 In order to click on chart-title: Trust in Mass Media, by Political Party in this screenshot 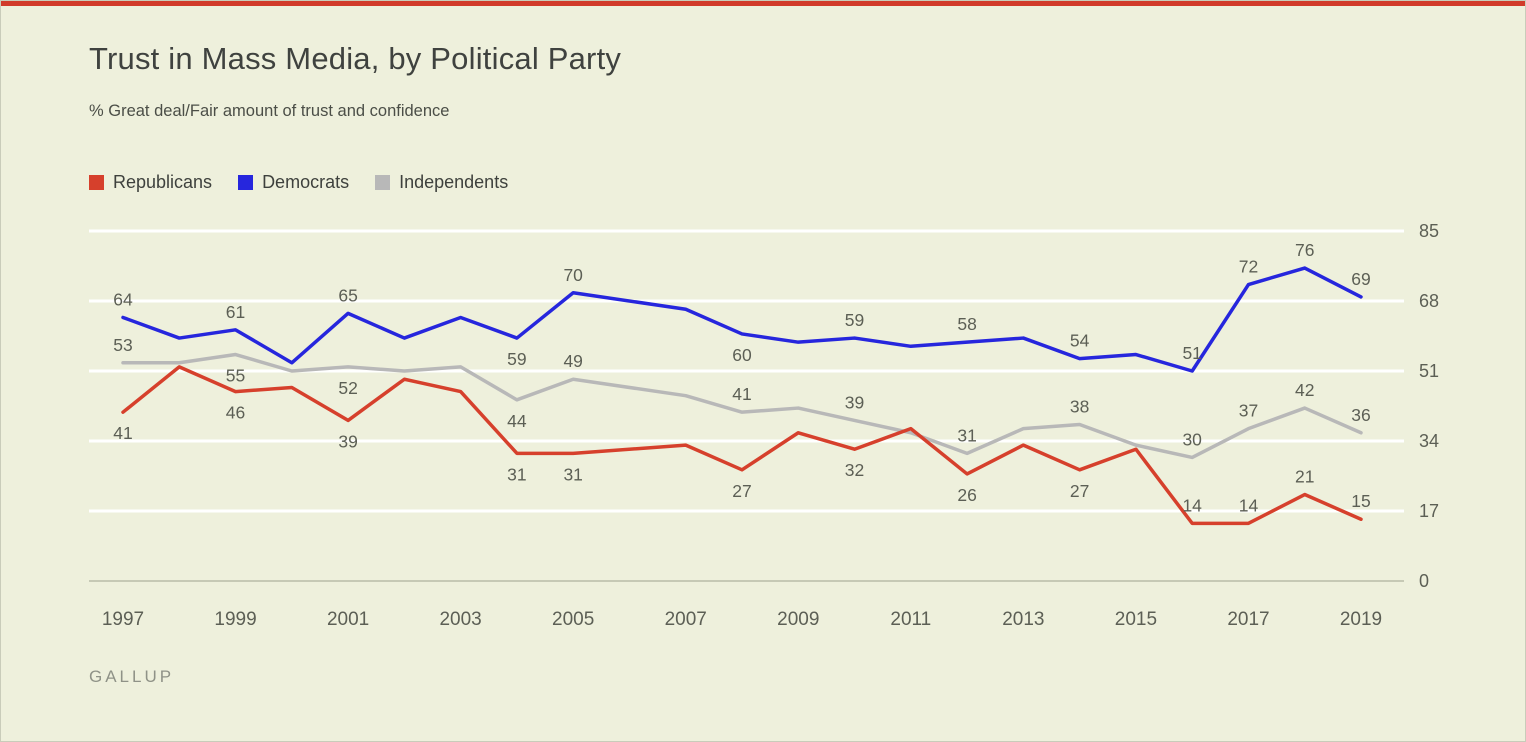, I will do `click(355, 58)`.